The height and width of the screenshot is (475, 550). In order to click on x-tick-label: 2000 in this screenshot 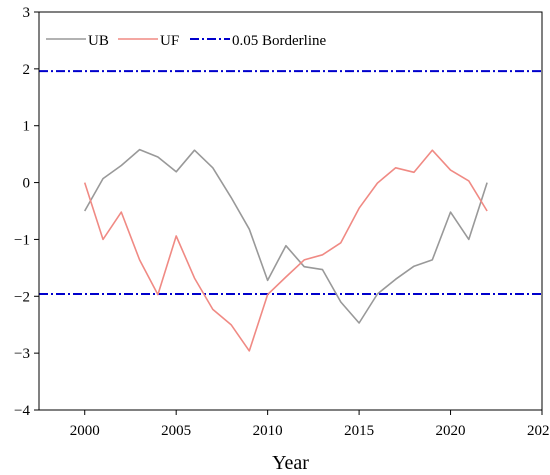, I will do `click(85, 431)`.